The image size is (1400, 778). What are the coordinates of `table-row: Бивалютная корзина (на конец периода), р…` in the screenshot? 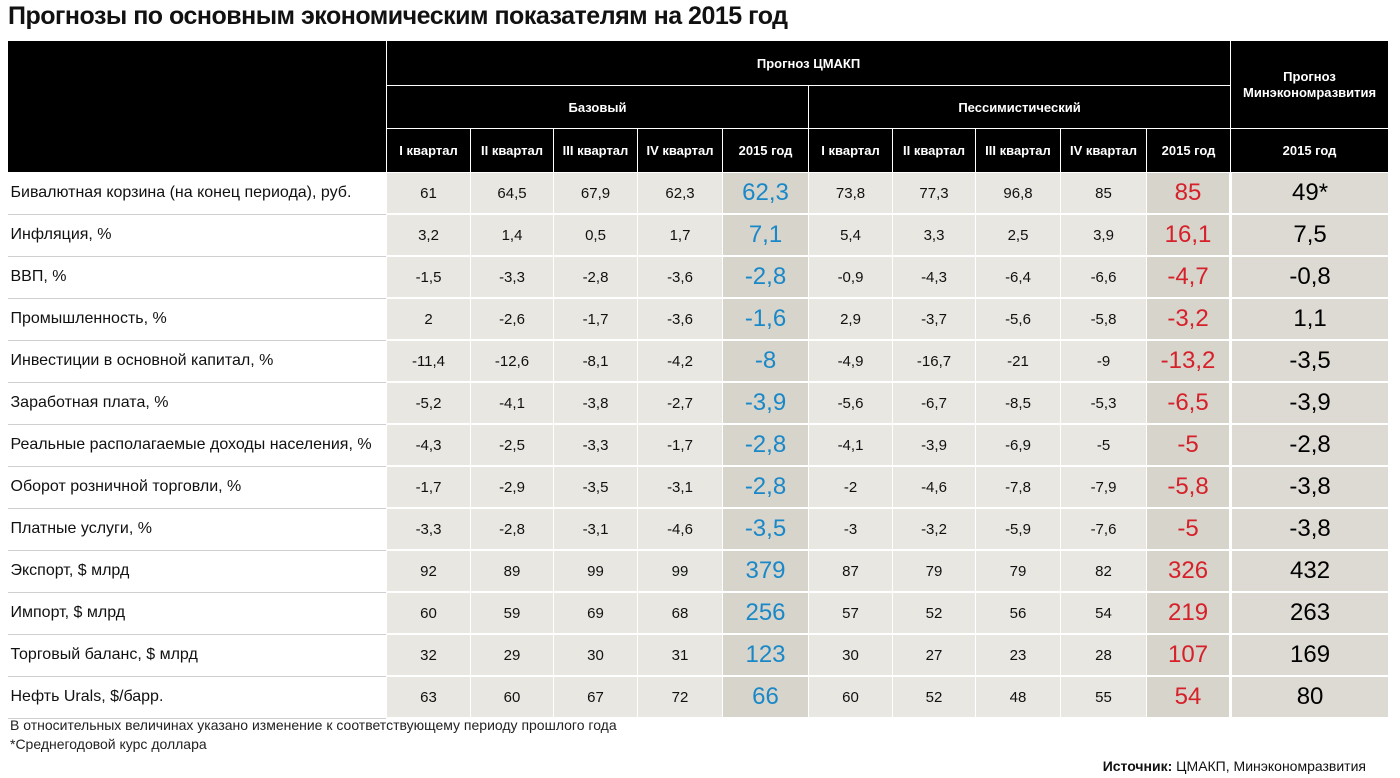 It's located at (698, 193).